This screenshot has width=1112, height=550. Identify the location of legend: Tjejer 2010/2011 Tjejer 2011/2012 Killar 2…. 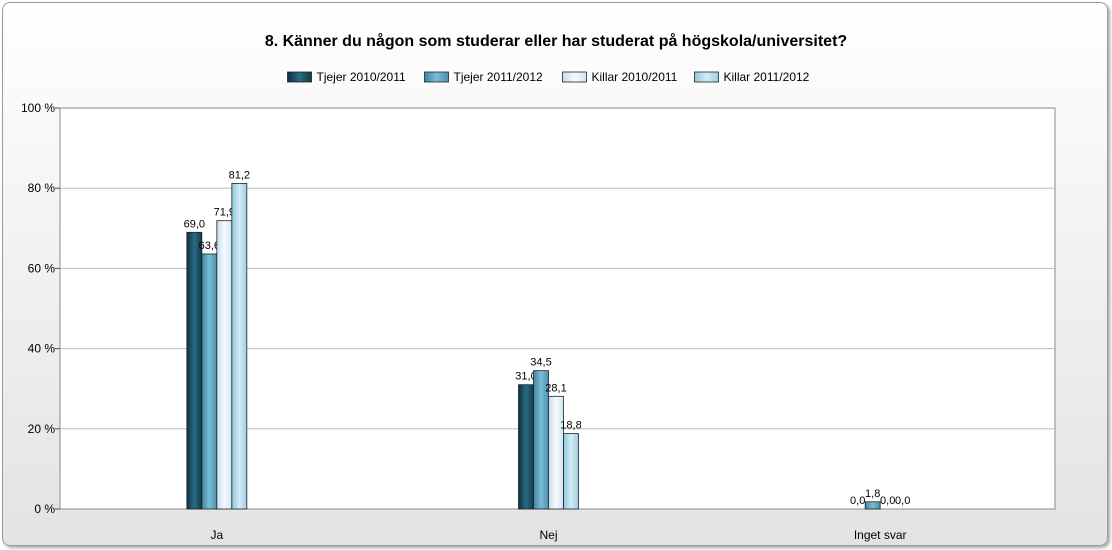
(548, 77).